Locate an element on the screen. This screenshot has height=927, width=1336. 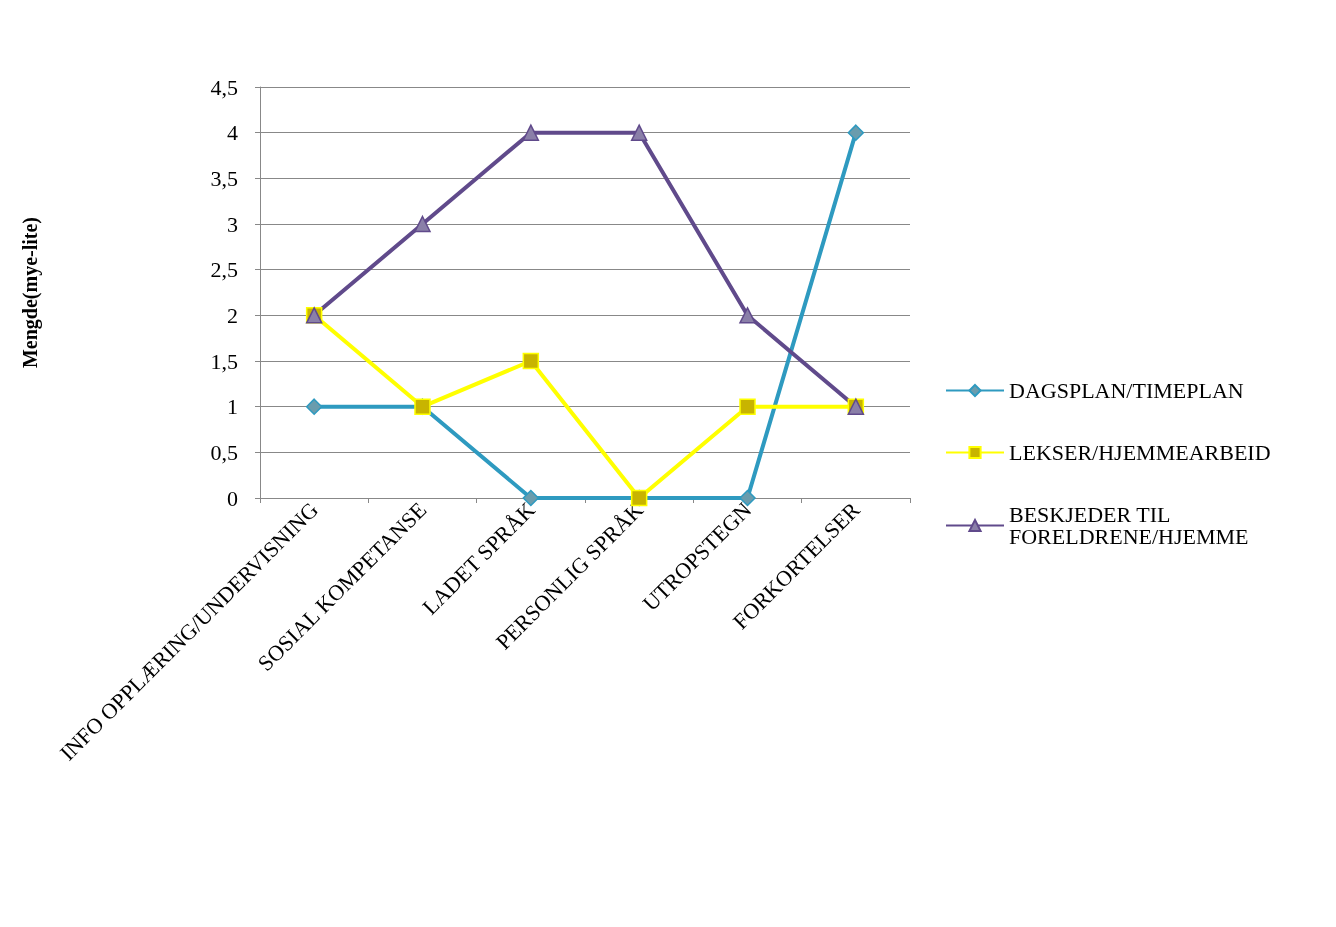
y-tick-label: 1 is located at coordinates (232, 407).